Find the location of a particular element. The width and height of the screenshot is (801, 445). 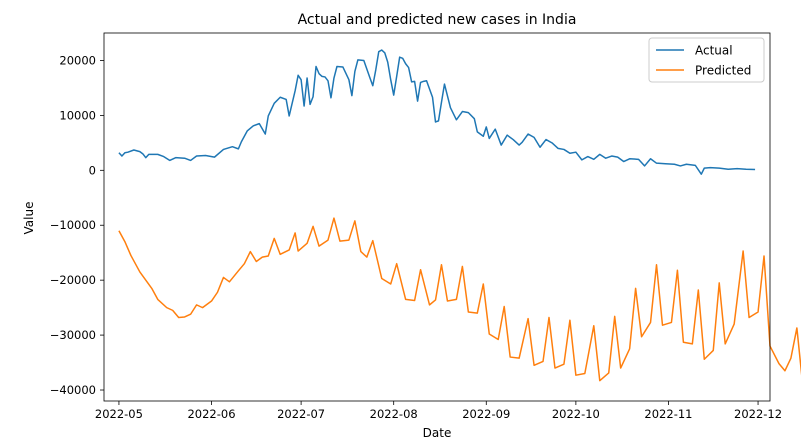

x-tick-label: 2022-10 is located at coordinates (576, 414).